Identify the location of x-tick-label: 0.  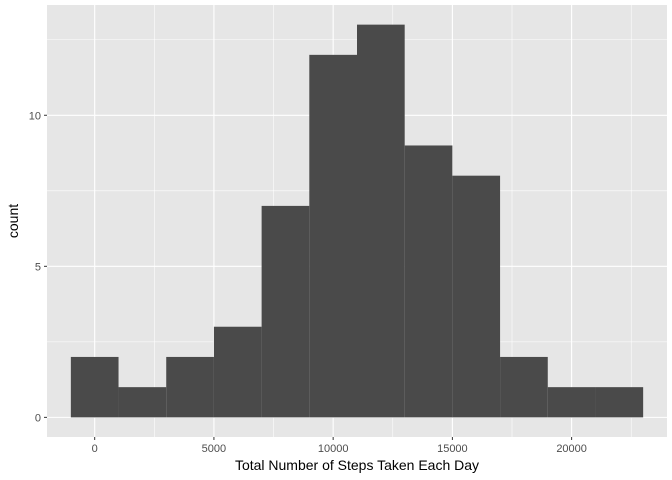
(95, 449).